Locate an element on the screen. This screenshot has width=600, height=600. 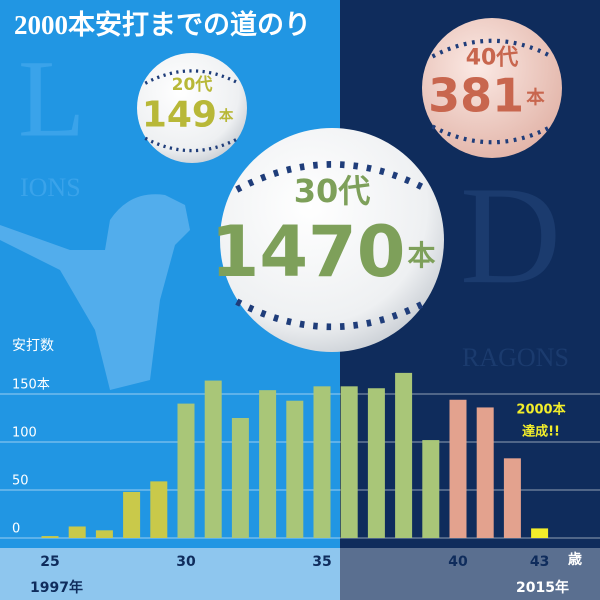
y-tick-label: 100 is located at coordinates (24, 433).